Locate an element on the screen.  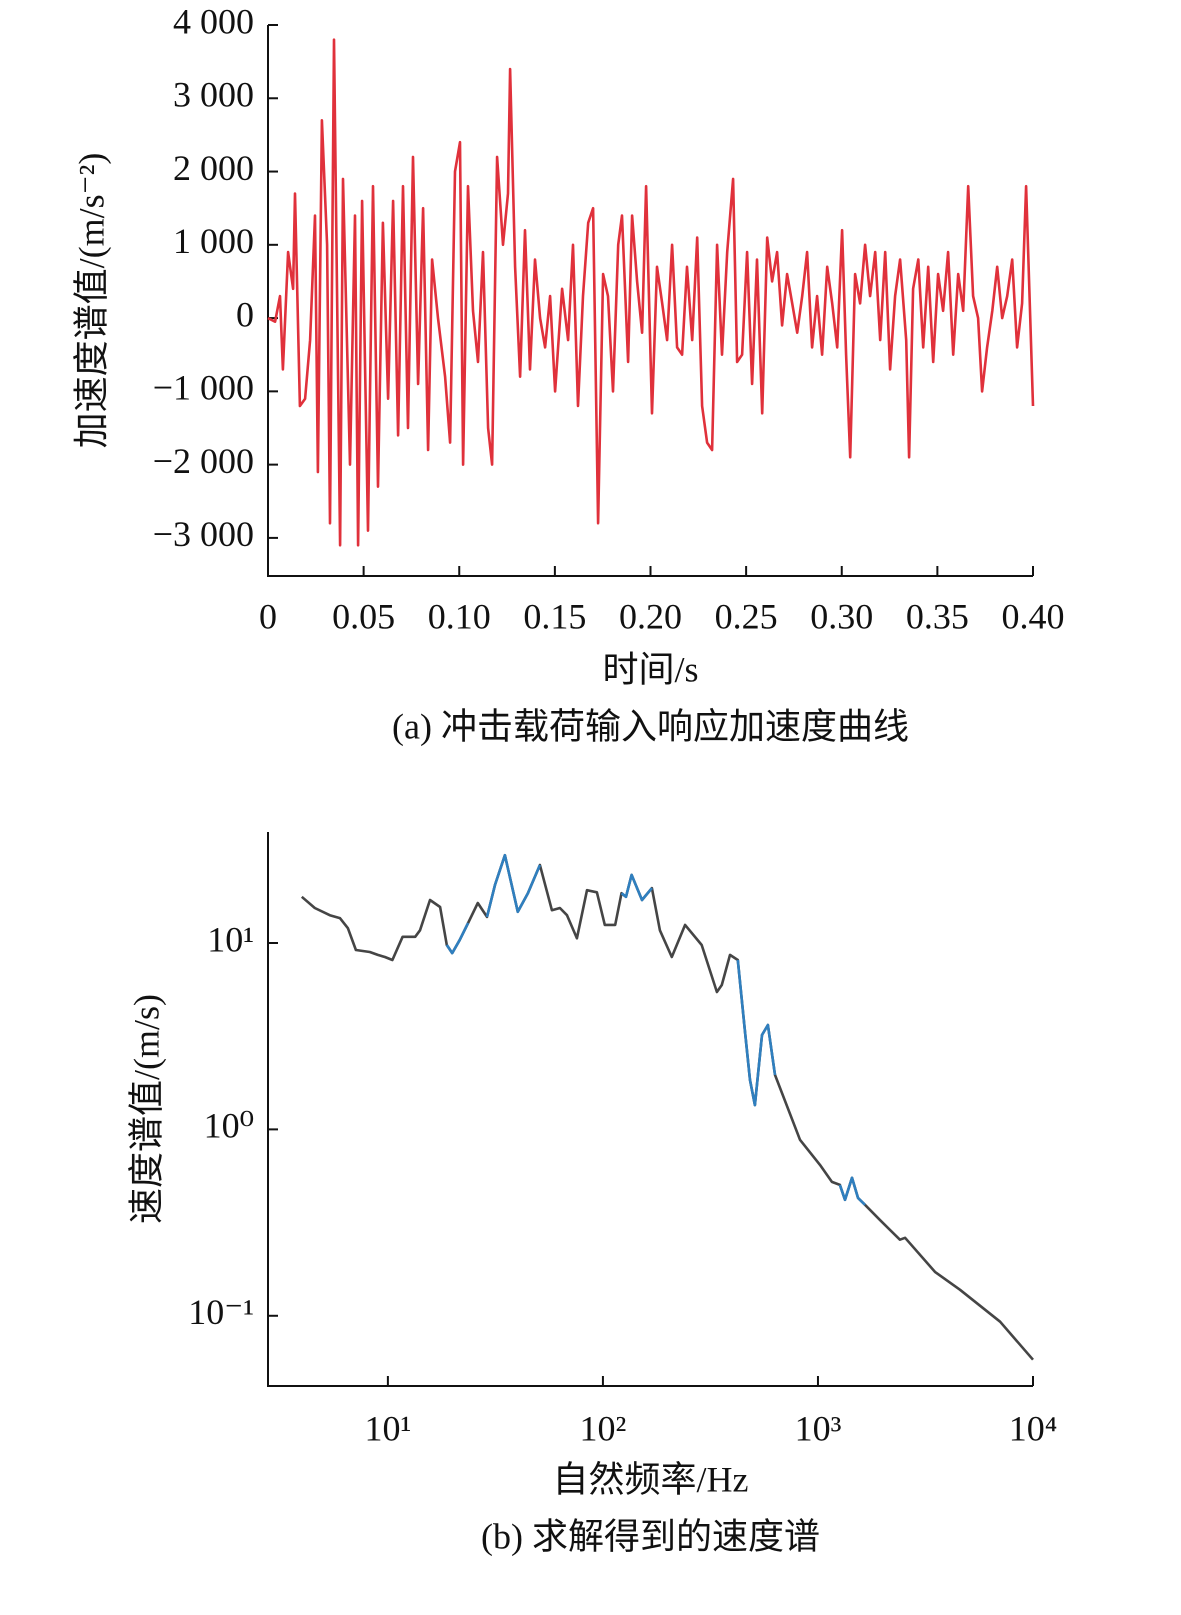
x-tick-label: 0.30 is located at coordinates (841, 616).